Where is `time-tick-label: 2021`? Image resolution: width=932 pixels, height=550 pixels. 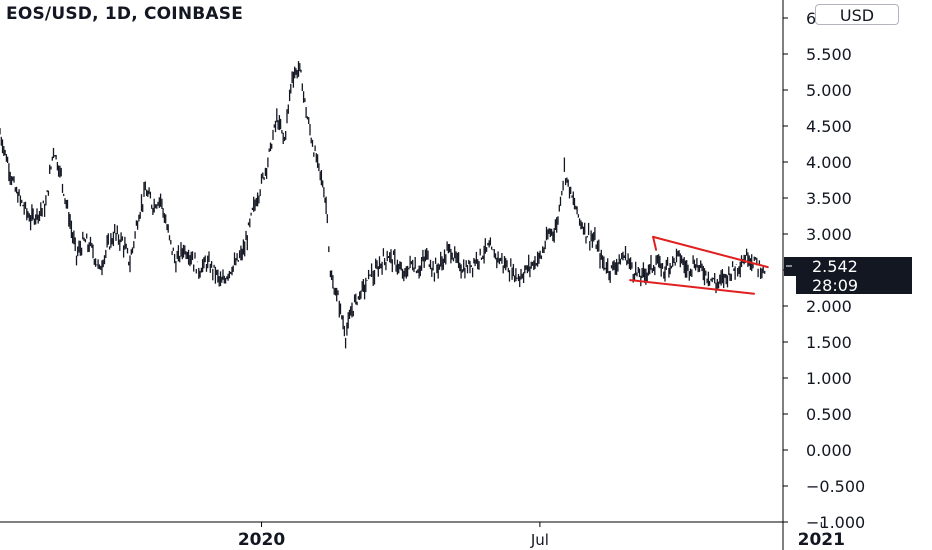
time-tick-label: 2021 is located at coordinates (821, 540).